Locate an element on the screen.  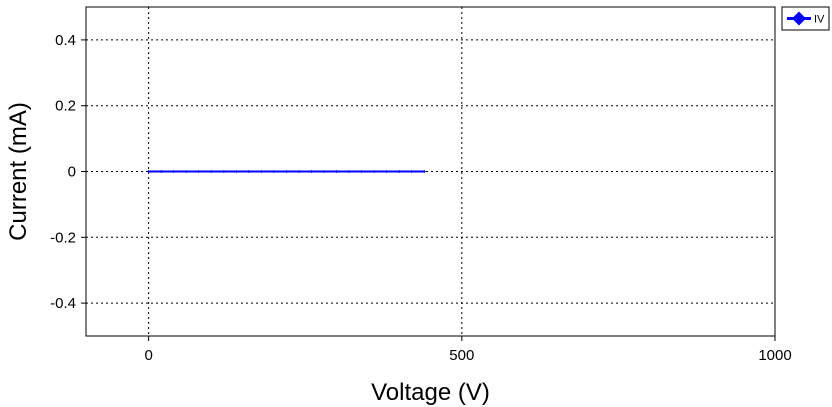
y-axis-title: Current (mA) is located at coordinates (18, 171).